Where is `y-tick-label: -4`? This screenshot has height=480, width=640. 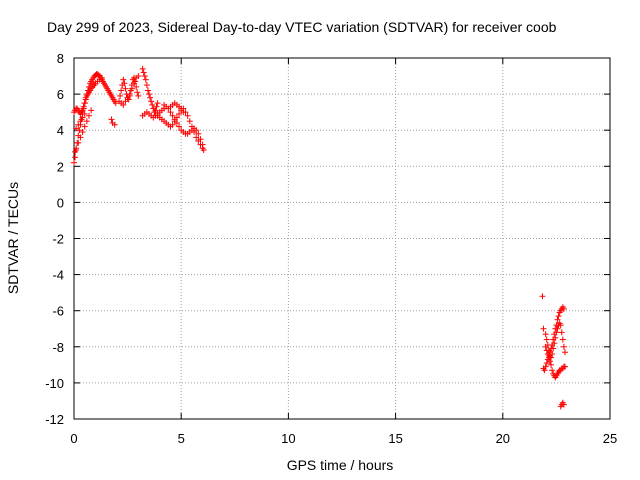
y-tick-label: -4 is located at coordinates (58, 275).